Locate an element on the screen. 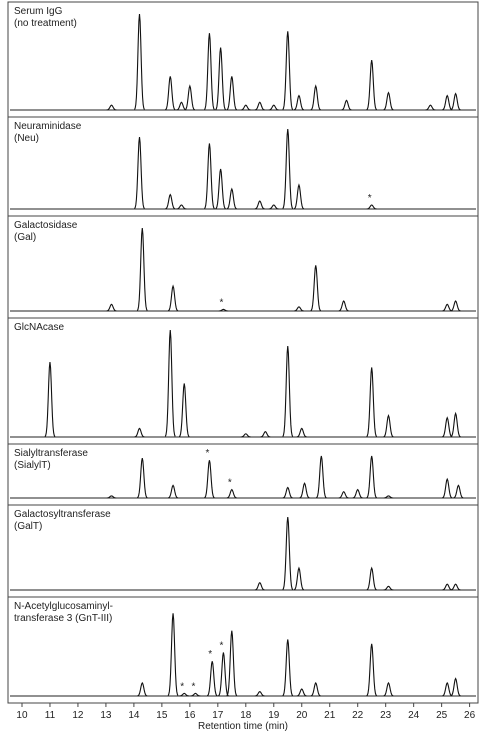 This screenshot has height=731, width=485. x-tick-label: 20 is located at coordinates (302, 715).